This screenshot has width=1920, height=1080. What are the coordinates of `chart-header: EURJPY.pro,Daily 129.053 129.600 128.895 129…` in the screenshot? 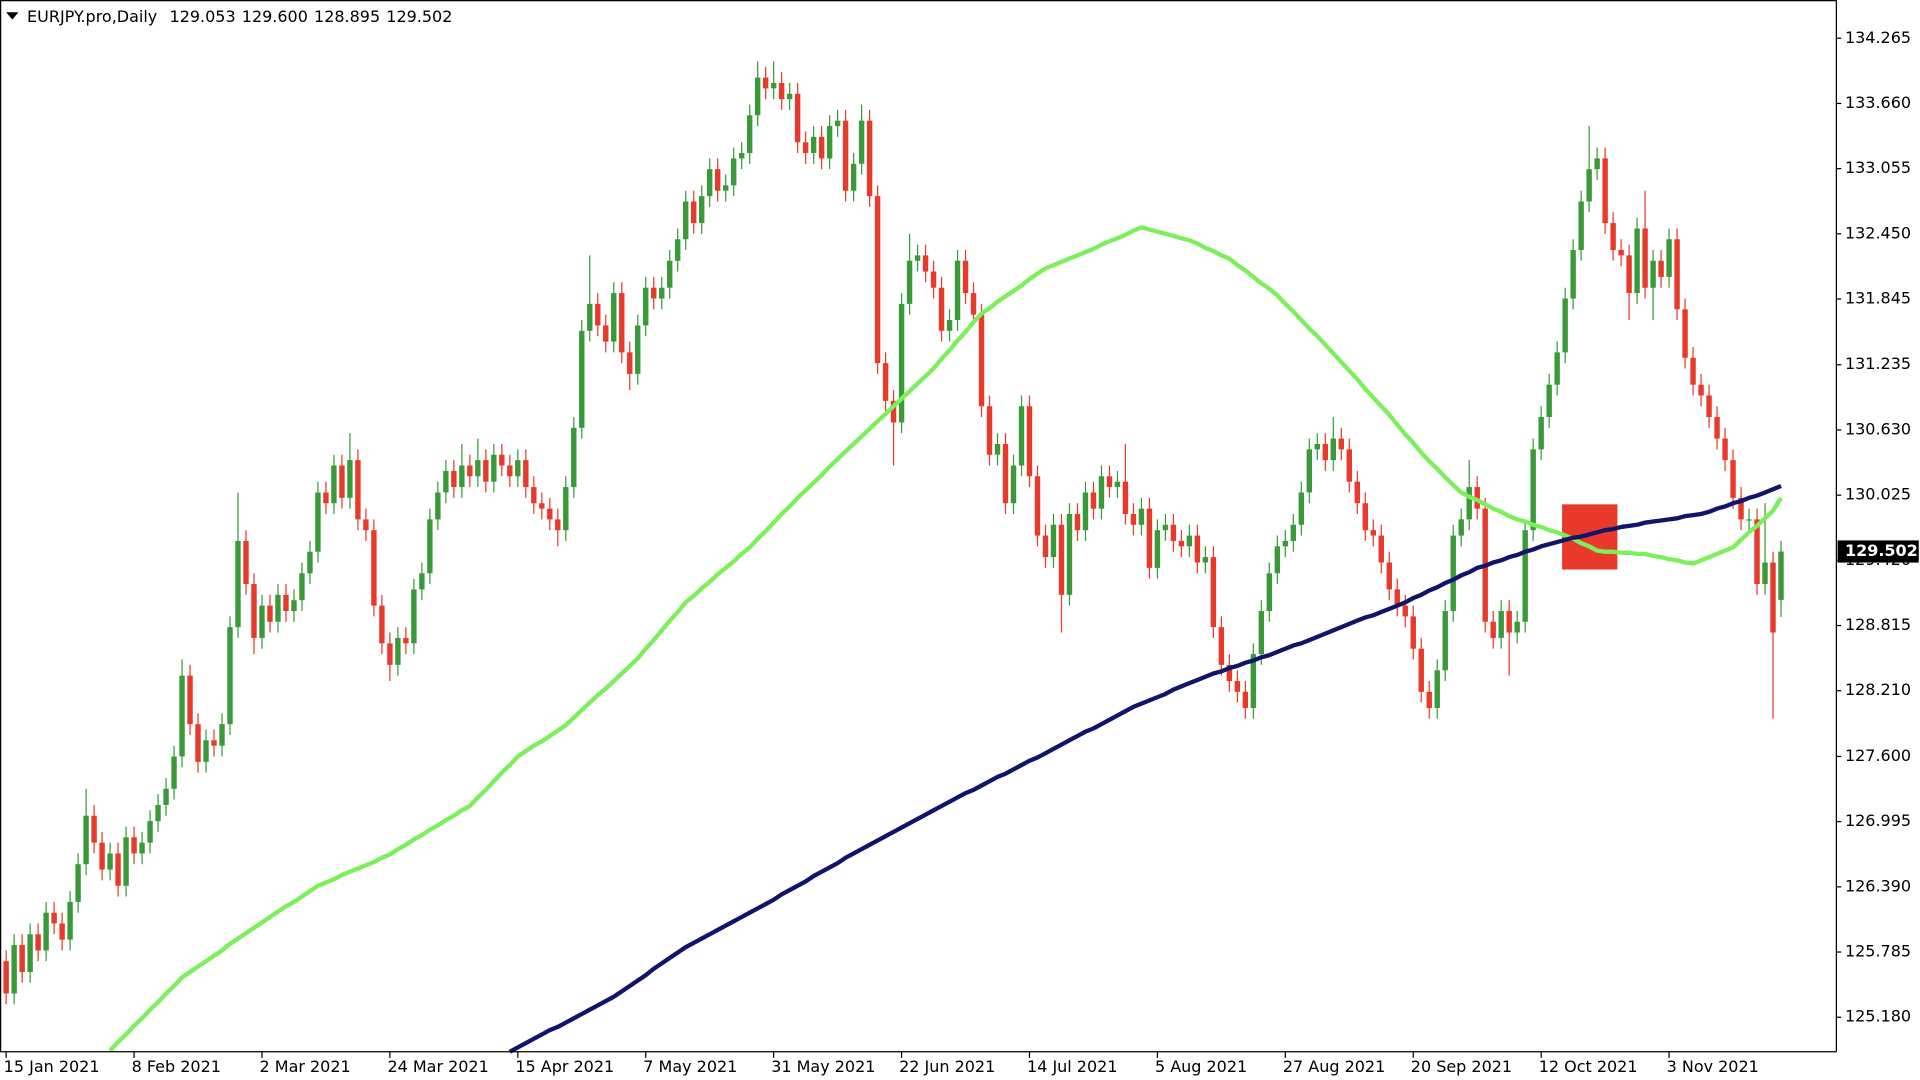 It's located at (239, 16).